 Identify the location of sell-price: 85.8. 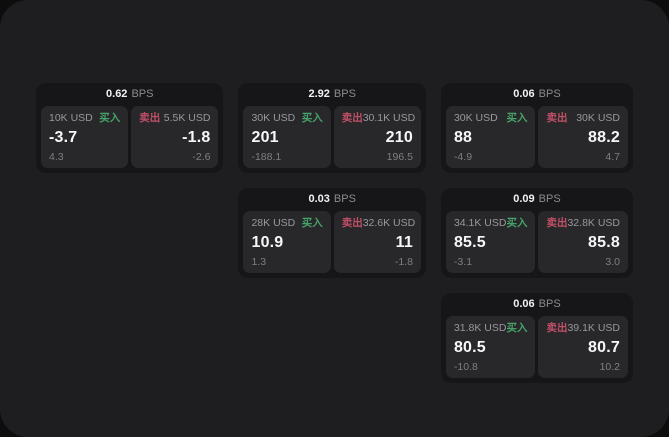
(604, 242).